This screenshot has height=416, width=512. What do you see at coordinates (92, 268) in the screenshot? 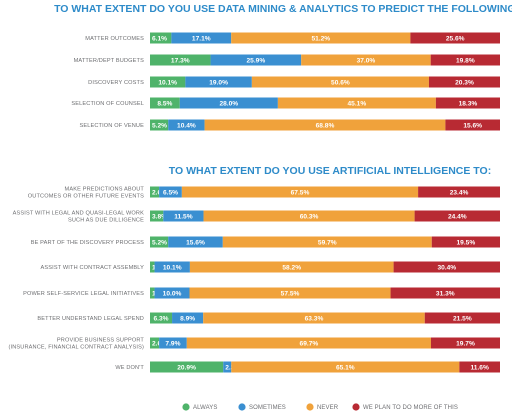
I see `category-label: ASSIST WITH CONTRACT ASSEMBLY` at bounding box center [92, 268].